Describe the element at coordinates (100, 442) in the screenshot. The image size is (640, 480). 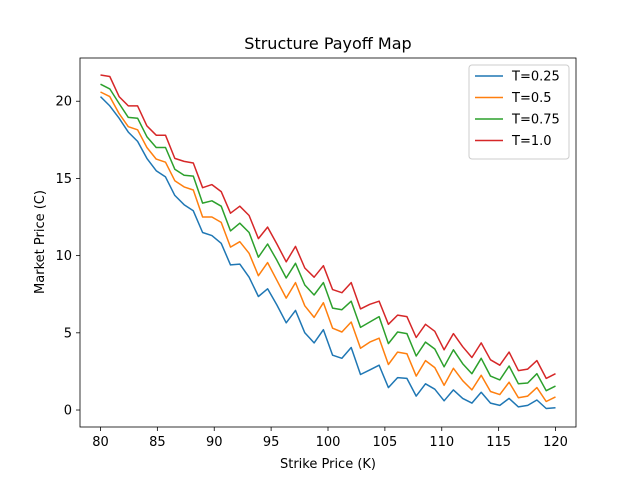
I see `x-tick-label-0: 80` at that location.